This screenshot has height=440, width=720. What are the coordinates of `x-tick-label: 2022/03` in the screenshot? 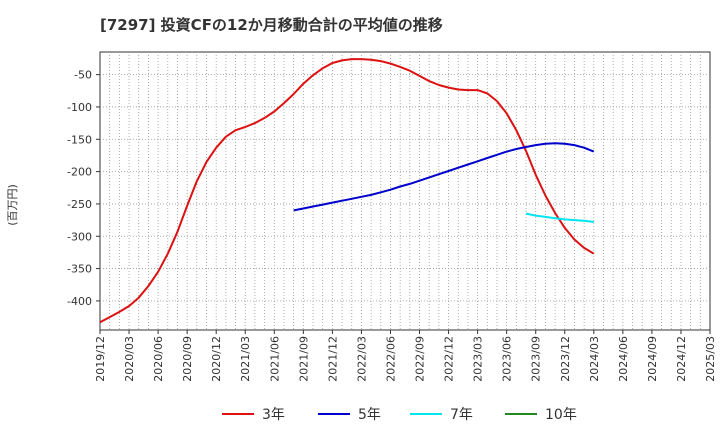 It's located at (361, 359).